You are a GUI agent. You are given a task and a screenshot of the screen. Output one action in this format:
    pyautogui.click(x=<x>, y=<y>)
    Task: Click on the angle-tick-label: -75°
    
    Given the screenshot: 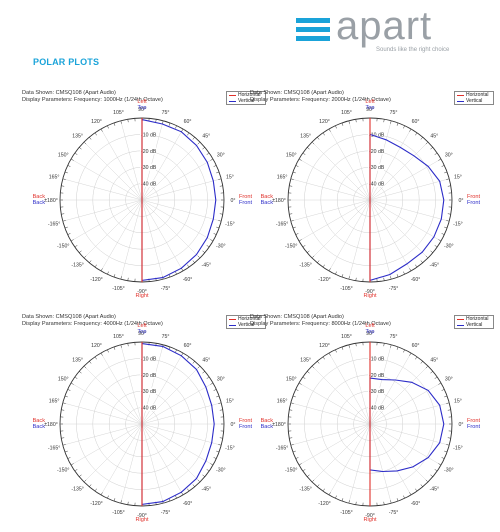 What is the action you would take?
    pyautogui.click(x=394, y=289)
    